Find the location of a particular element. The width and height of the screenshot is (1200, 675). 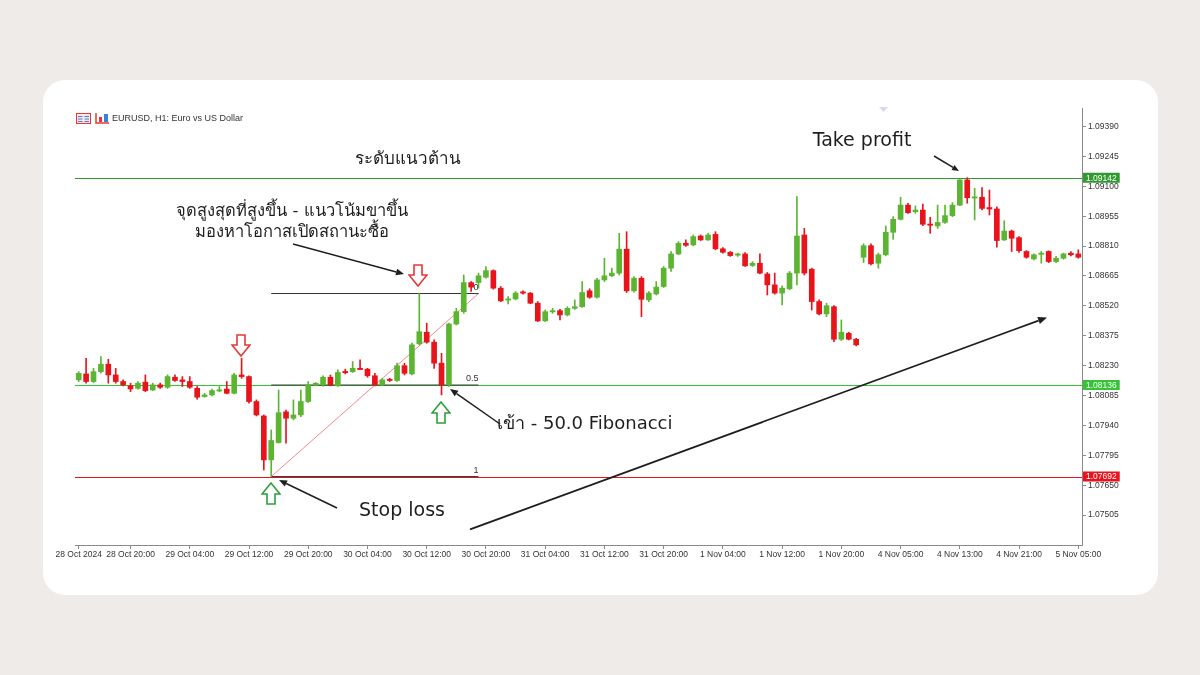

x-tick-label: 28 Oct 2024 is located at coordinates (79, 554).